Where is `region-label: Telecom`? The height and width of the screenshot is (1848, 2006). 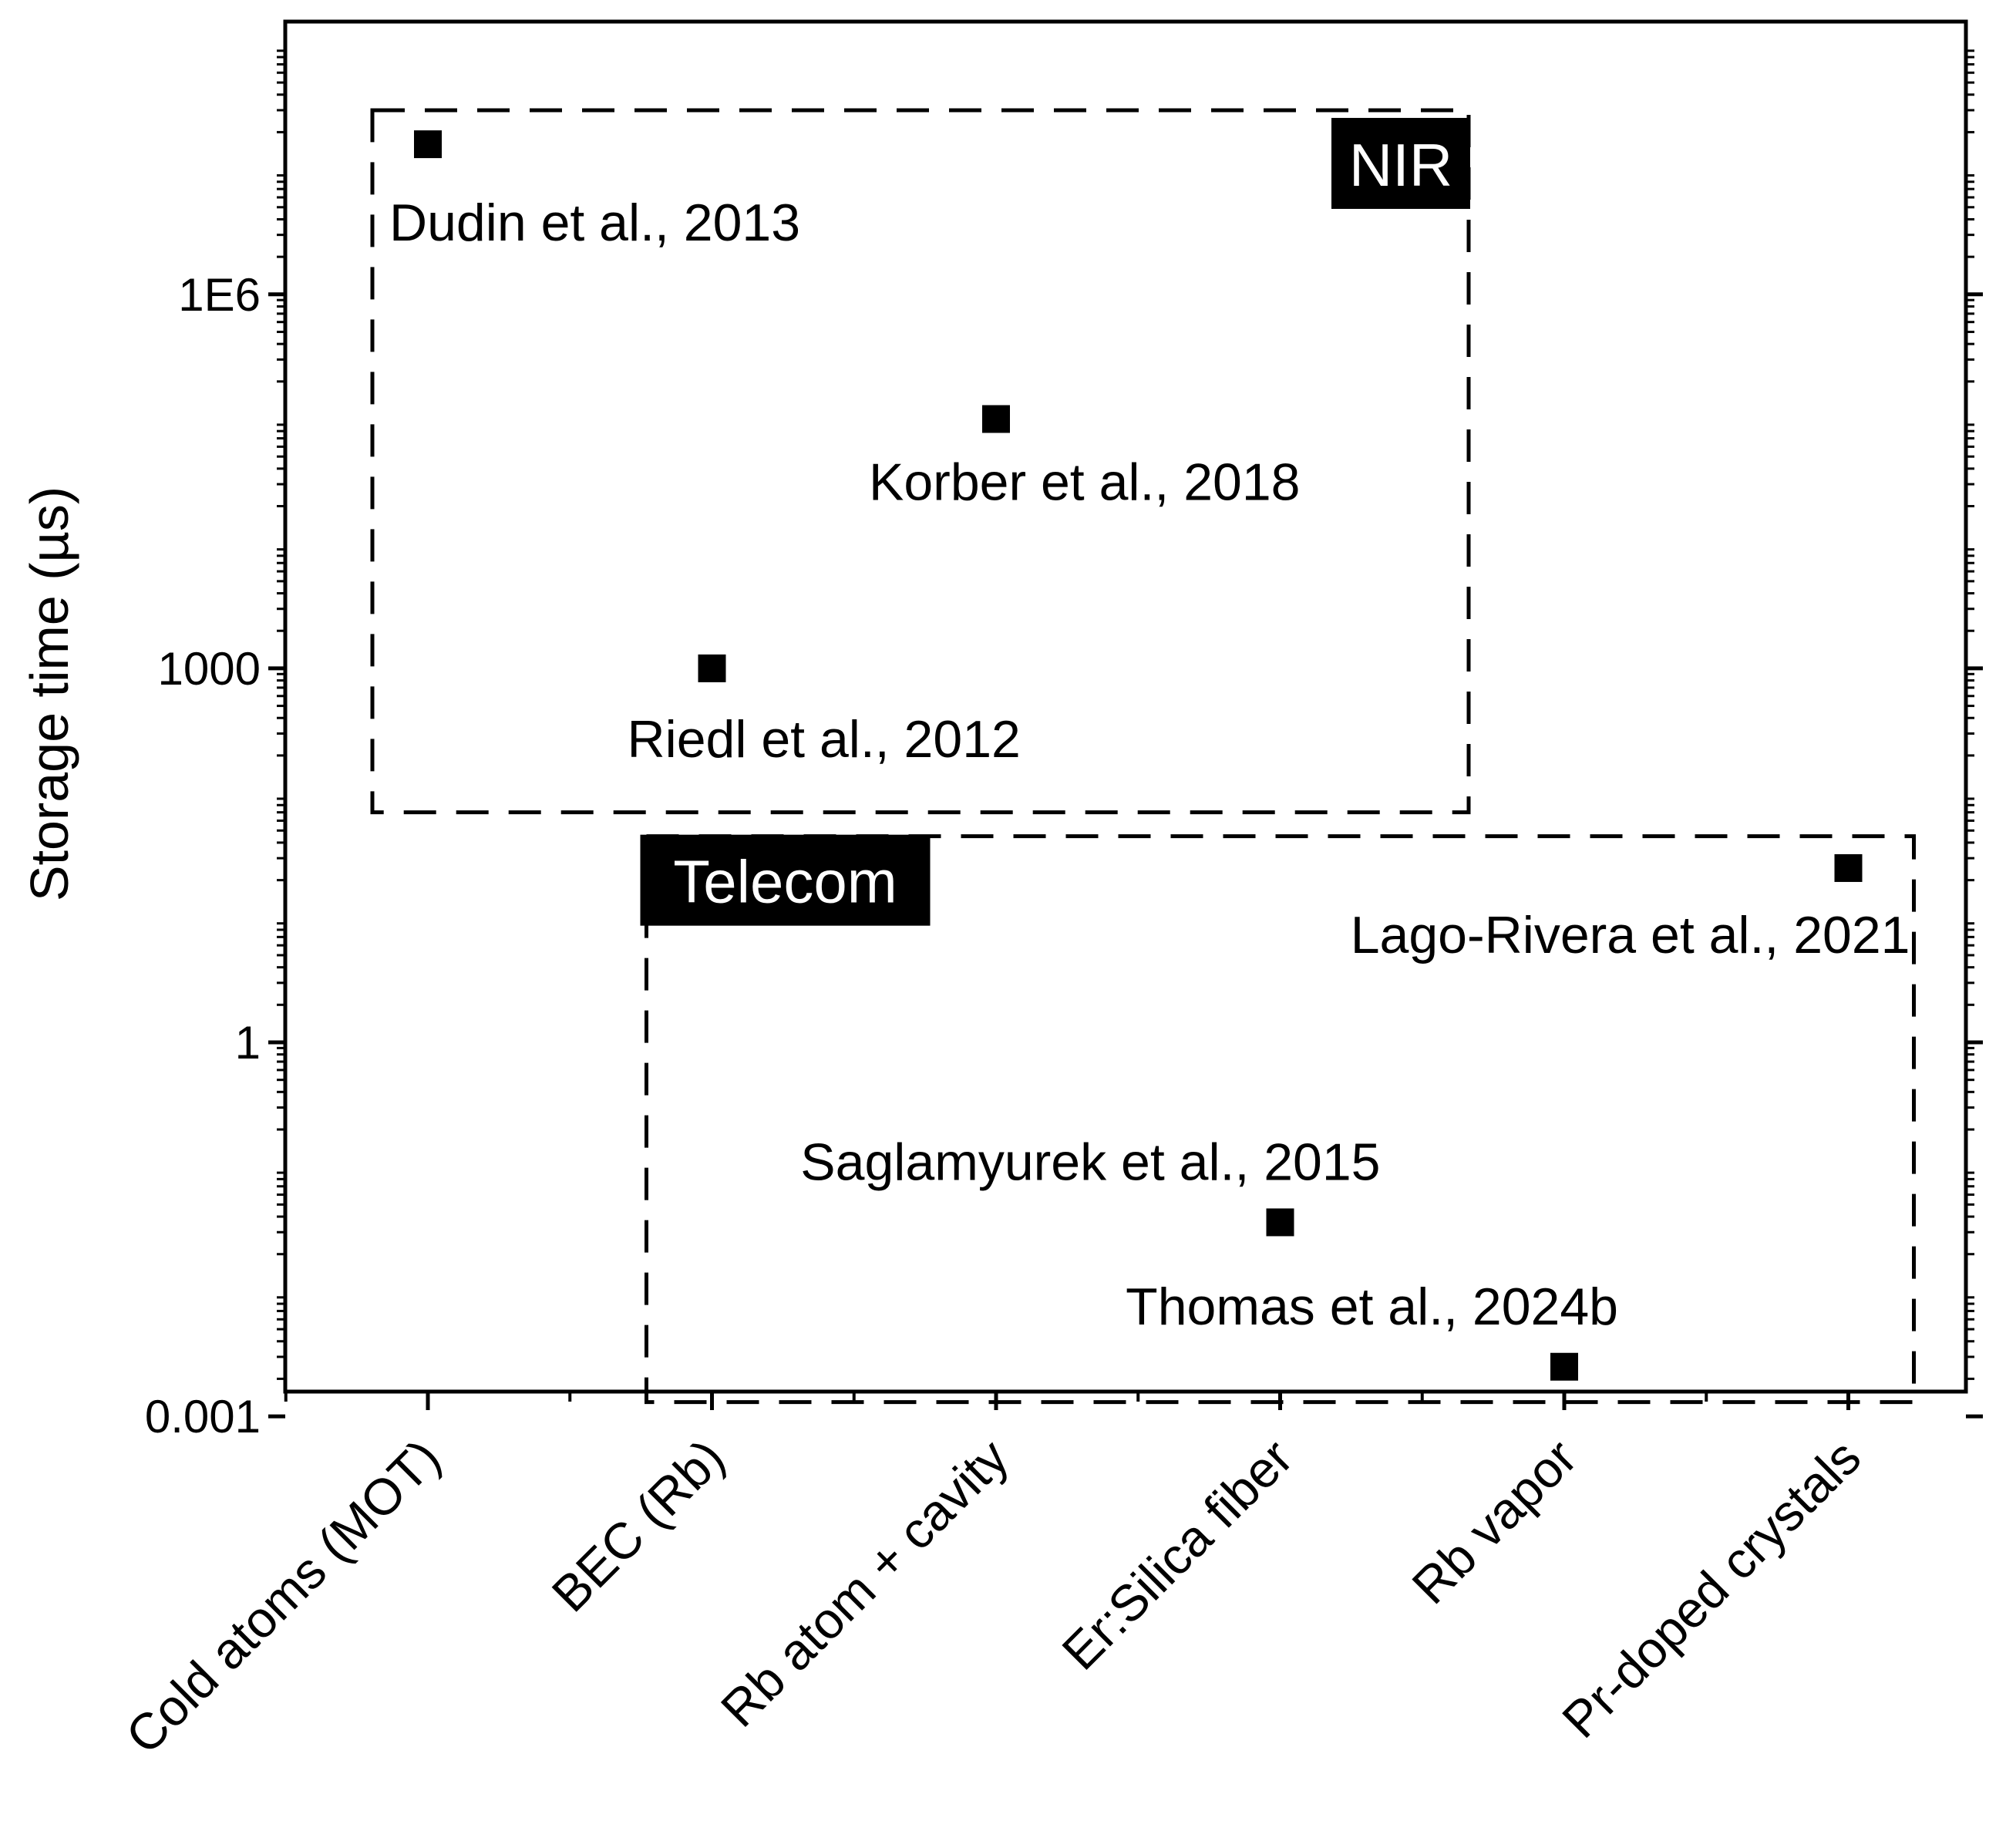
region-label: Telecom is located at coordinates (785, 882).